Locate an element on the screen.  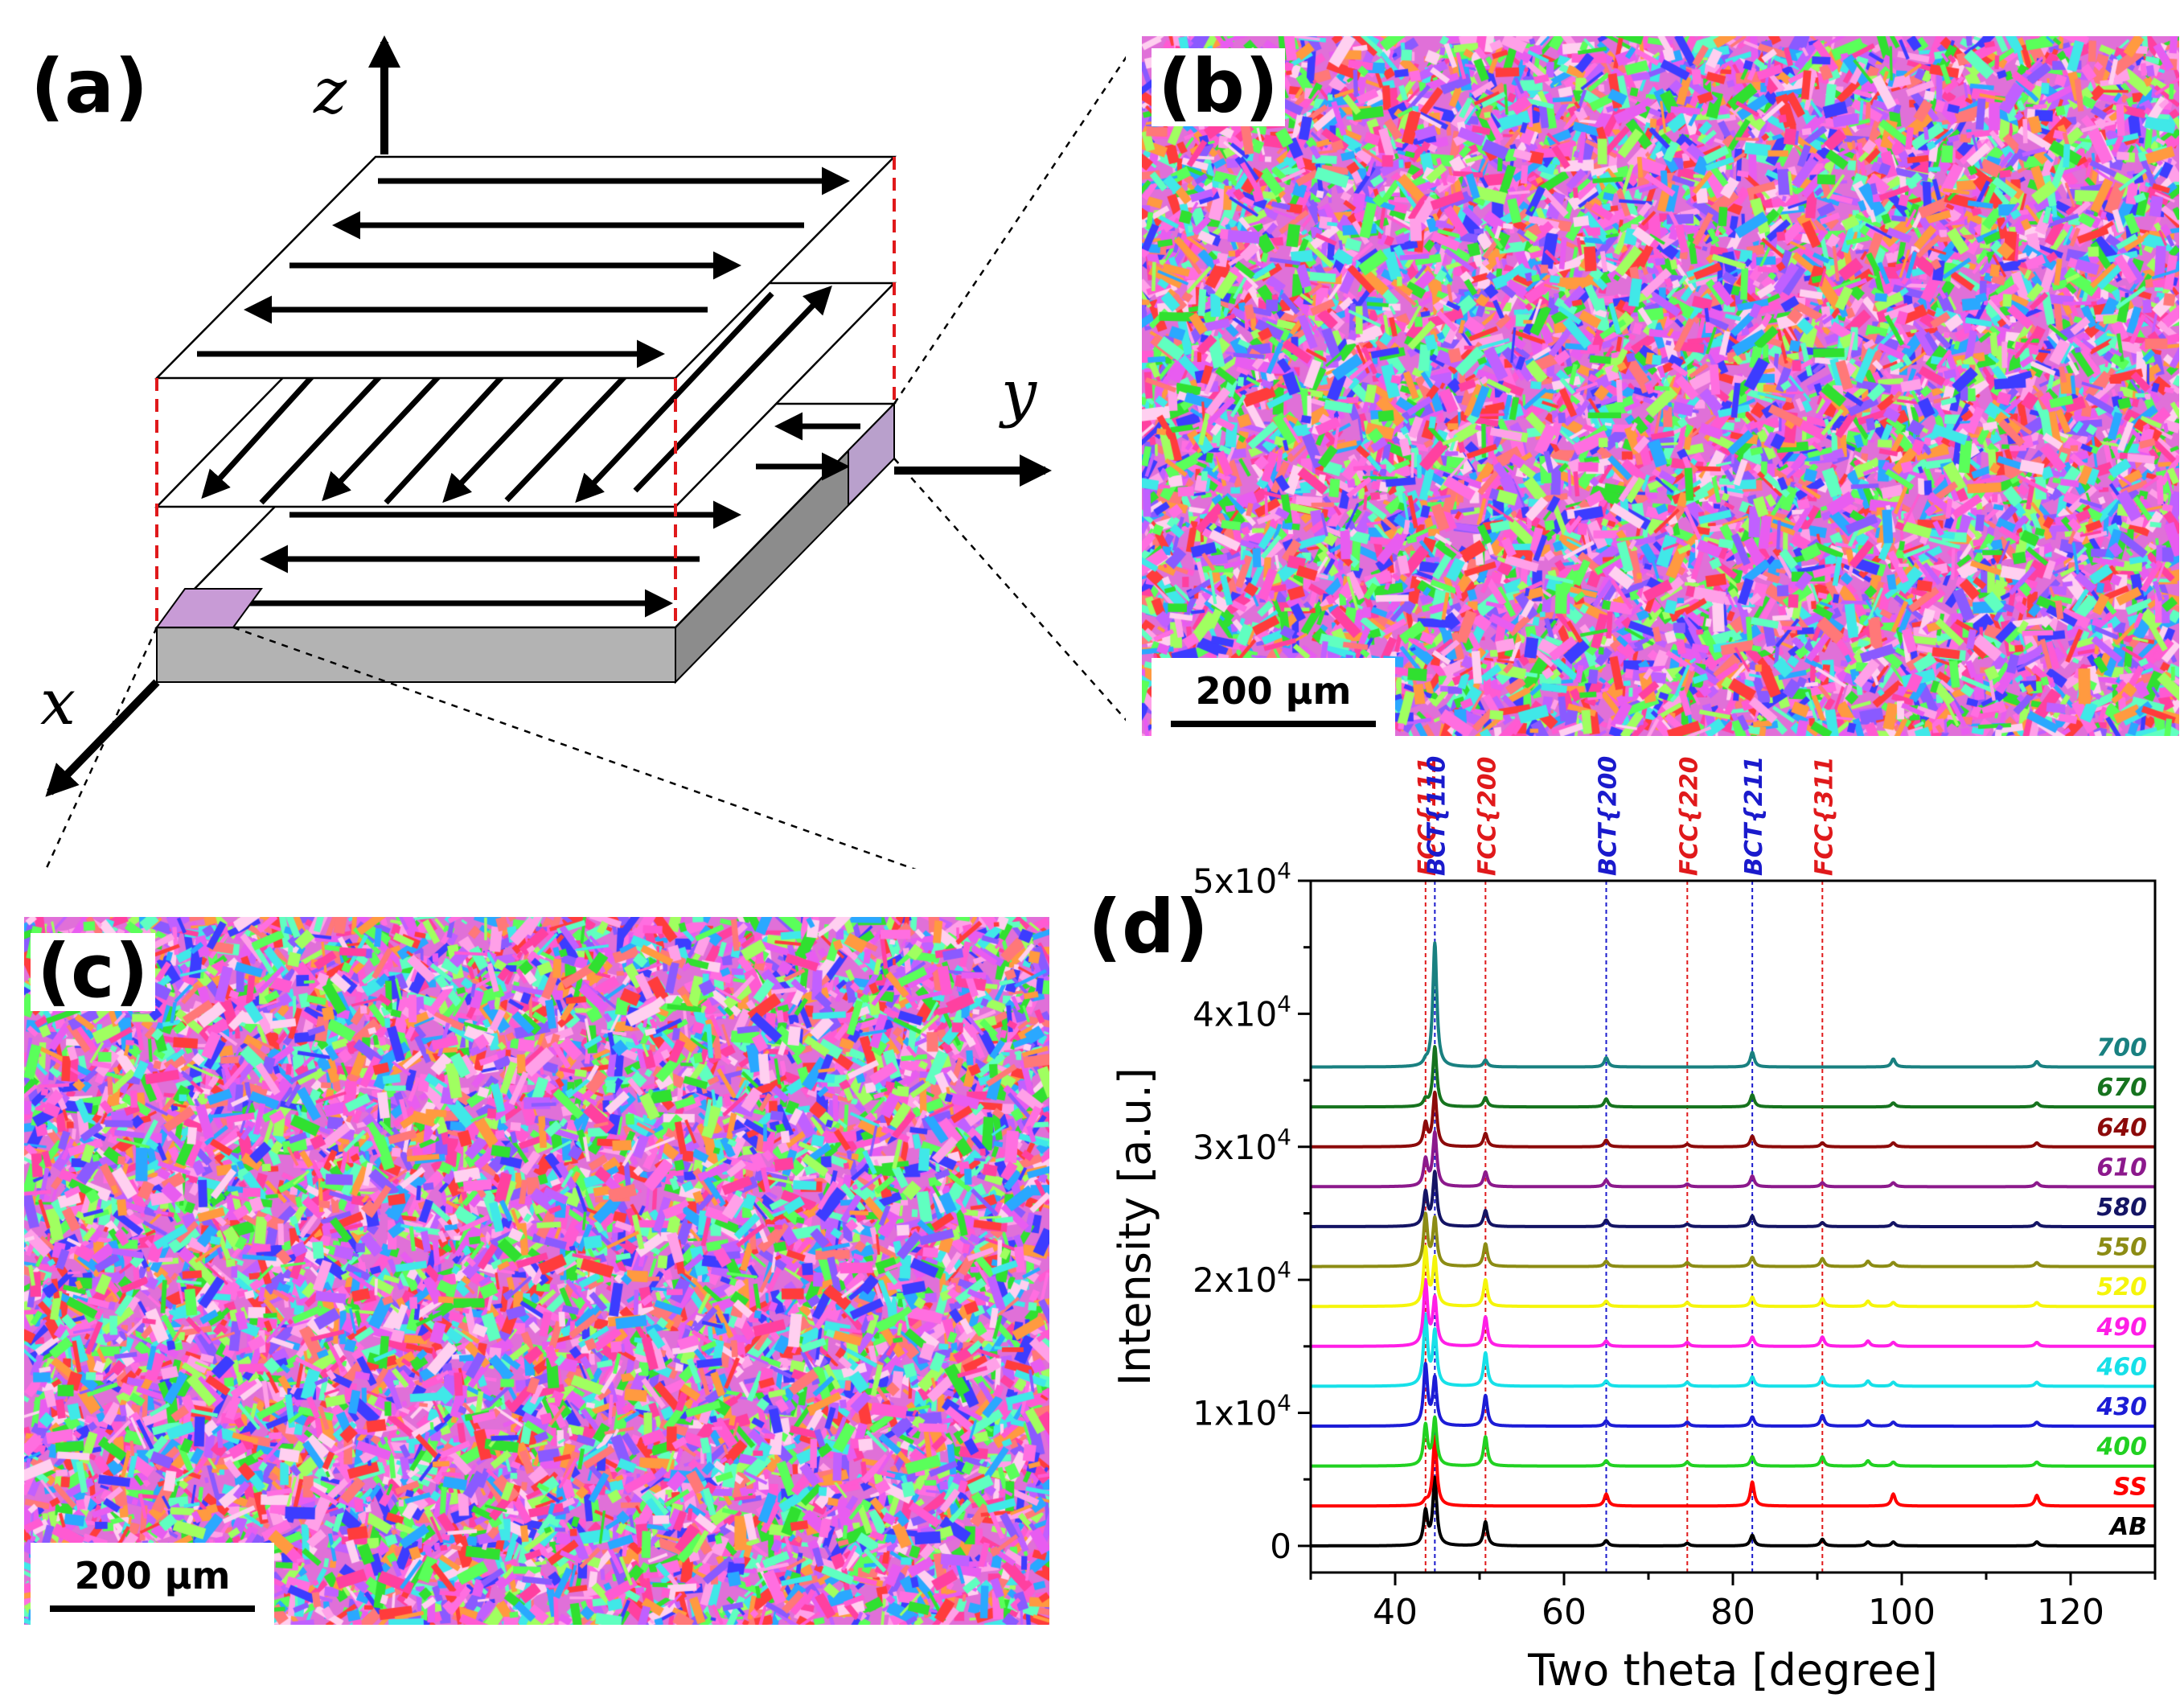
reference-line-label: BCT{110} is located at coordinates (1437, 816).